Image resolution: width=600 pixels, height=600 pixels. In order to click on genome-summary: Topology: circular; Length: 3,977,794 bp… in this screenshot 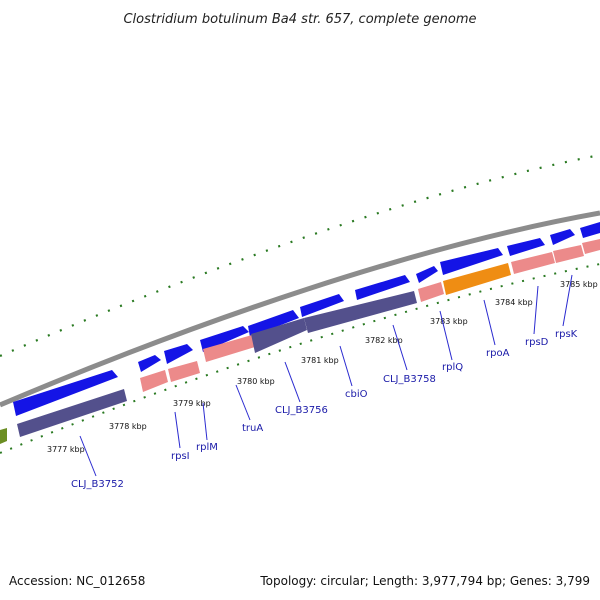, I will do `click(425, 581)`.